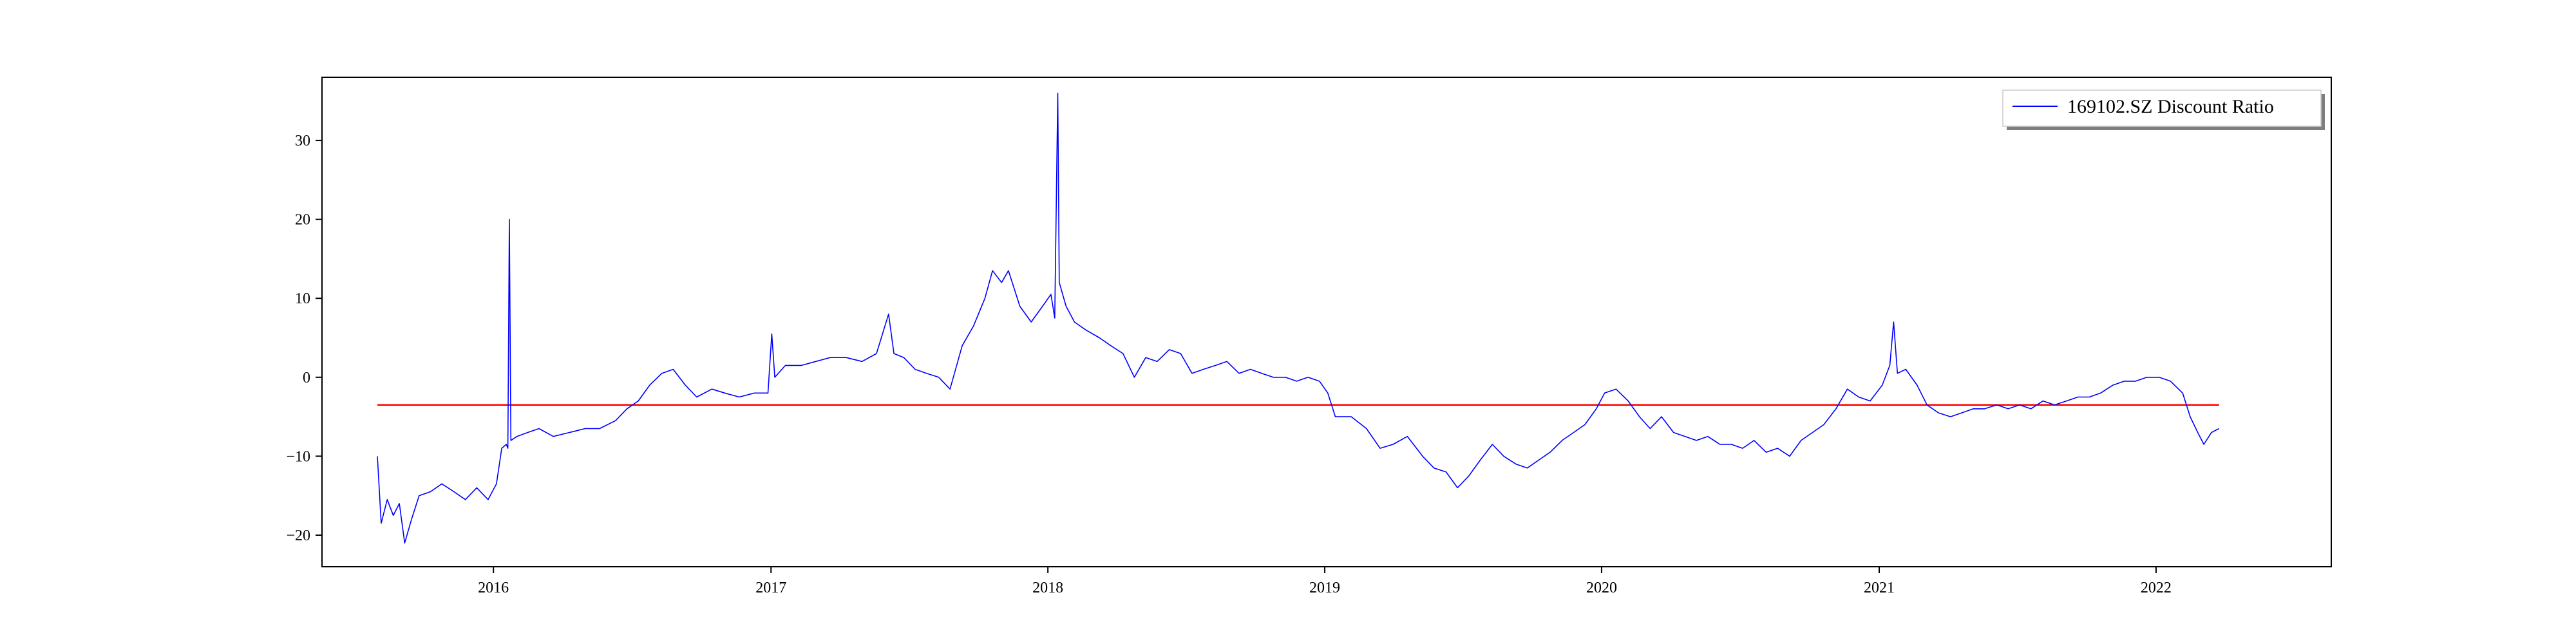 Image resolution: width=2576 pixels, height=644 pixels. I want to click on legend: 169102.SZ Discount Ratio, so click(2163, 110).